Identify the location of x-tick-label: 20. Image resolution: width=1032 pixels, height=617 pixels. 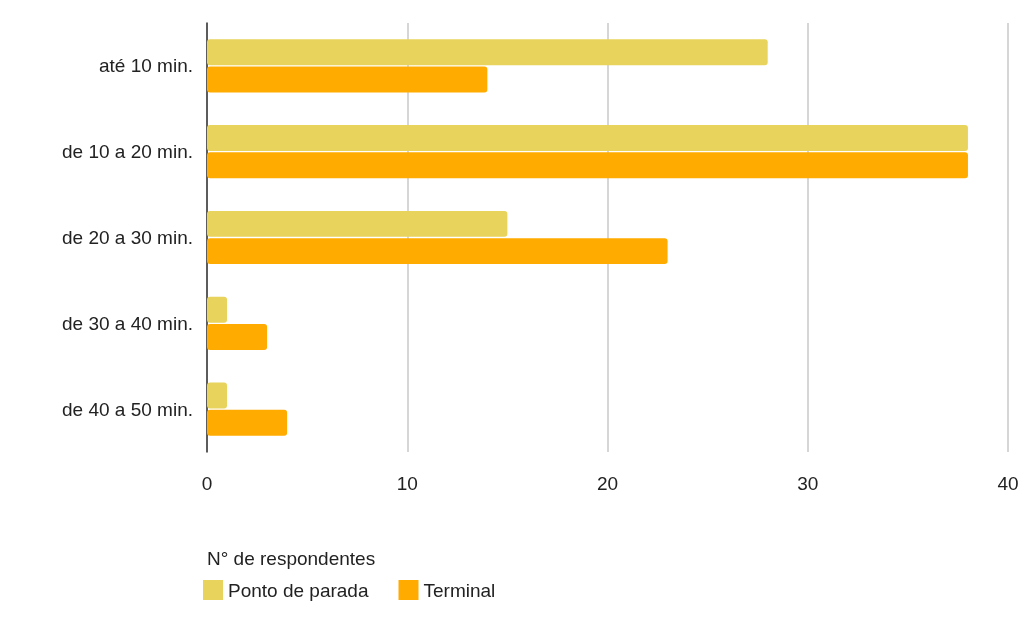
(607, 483).